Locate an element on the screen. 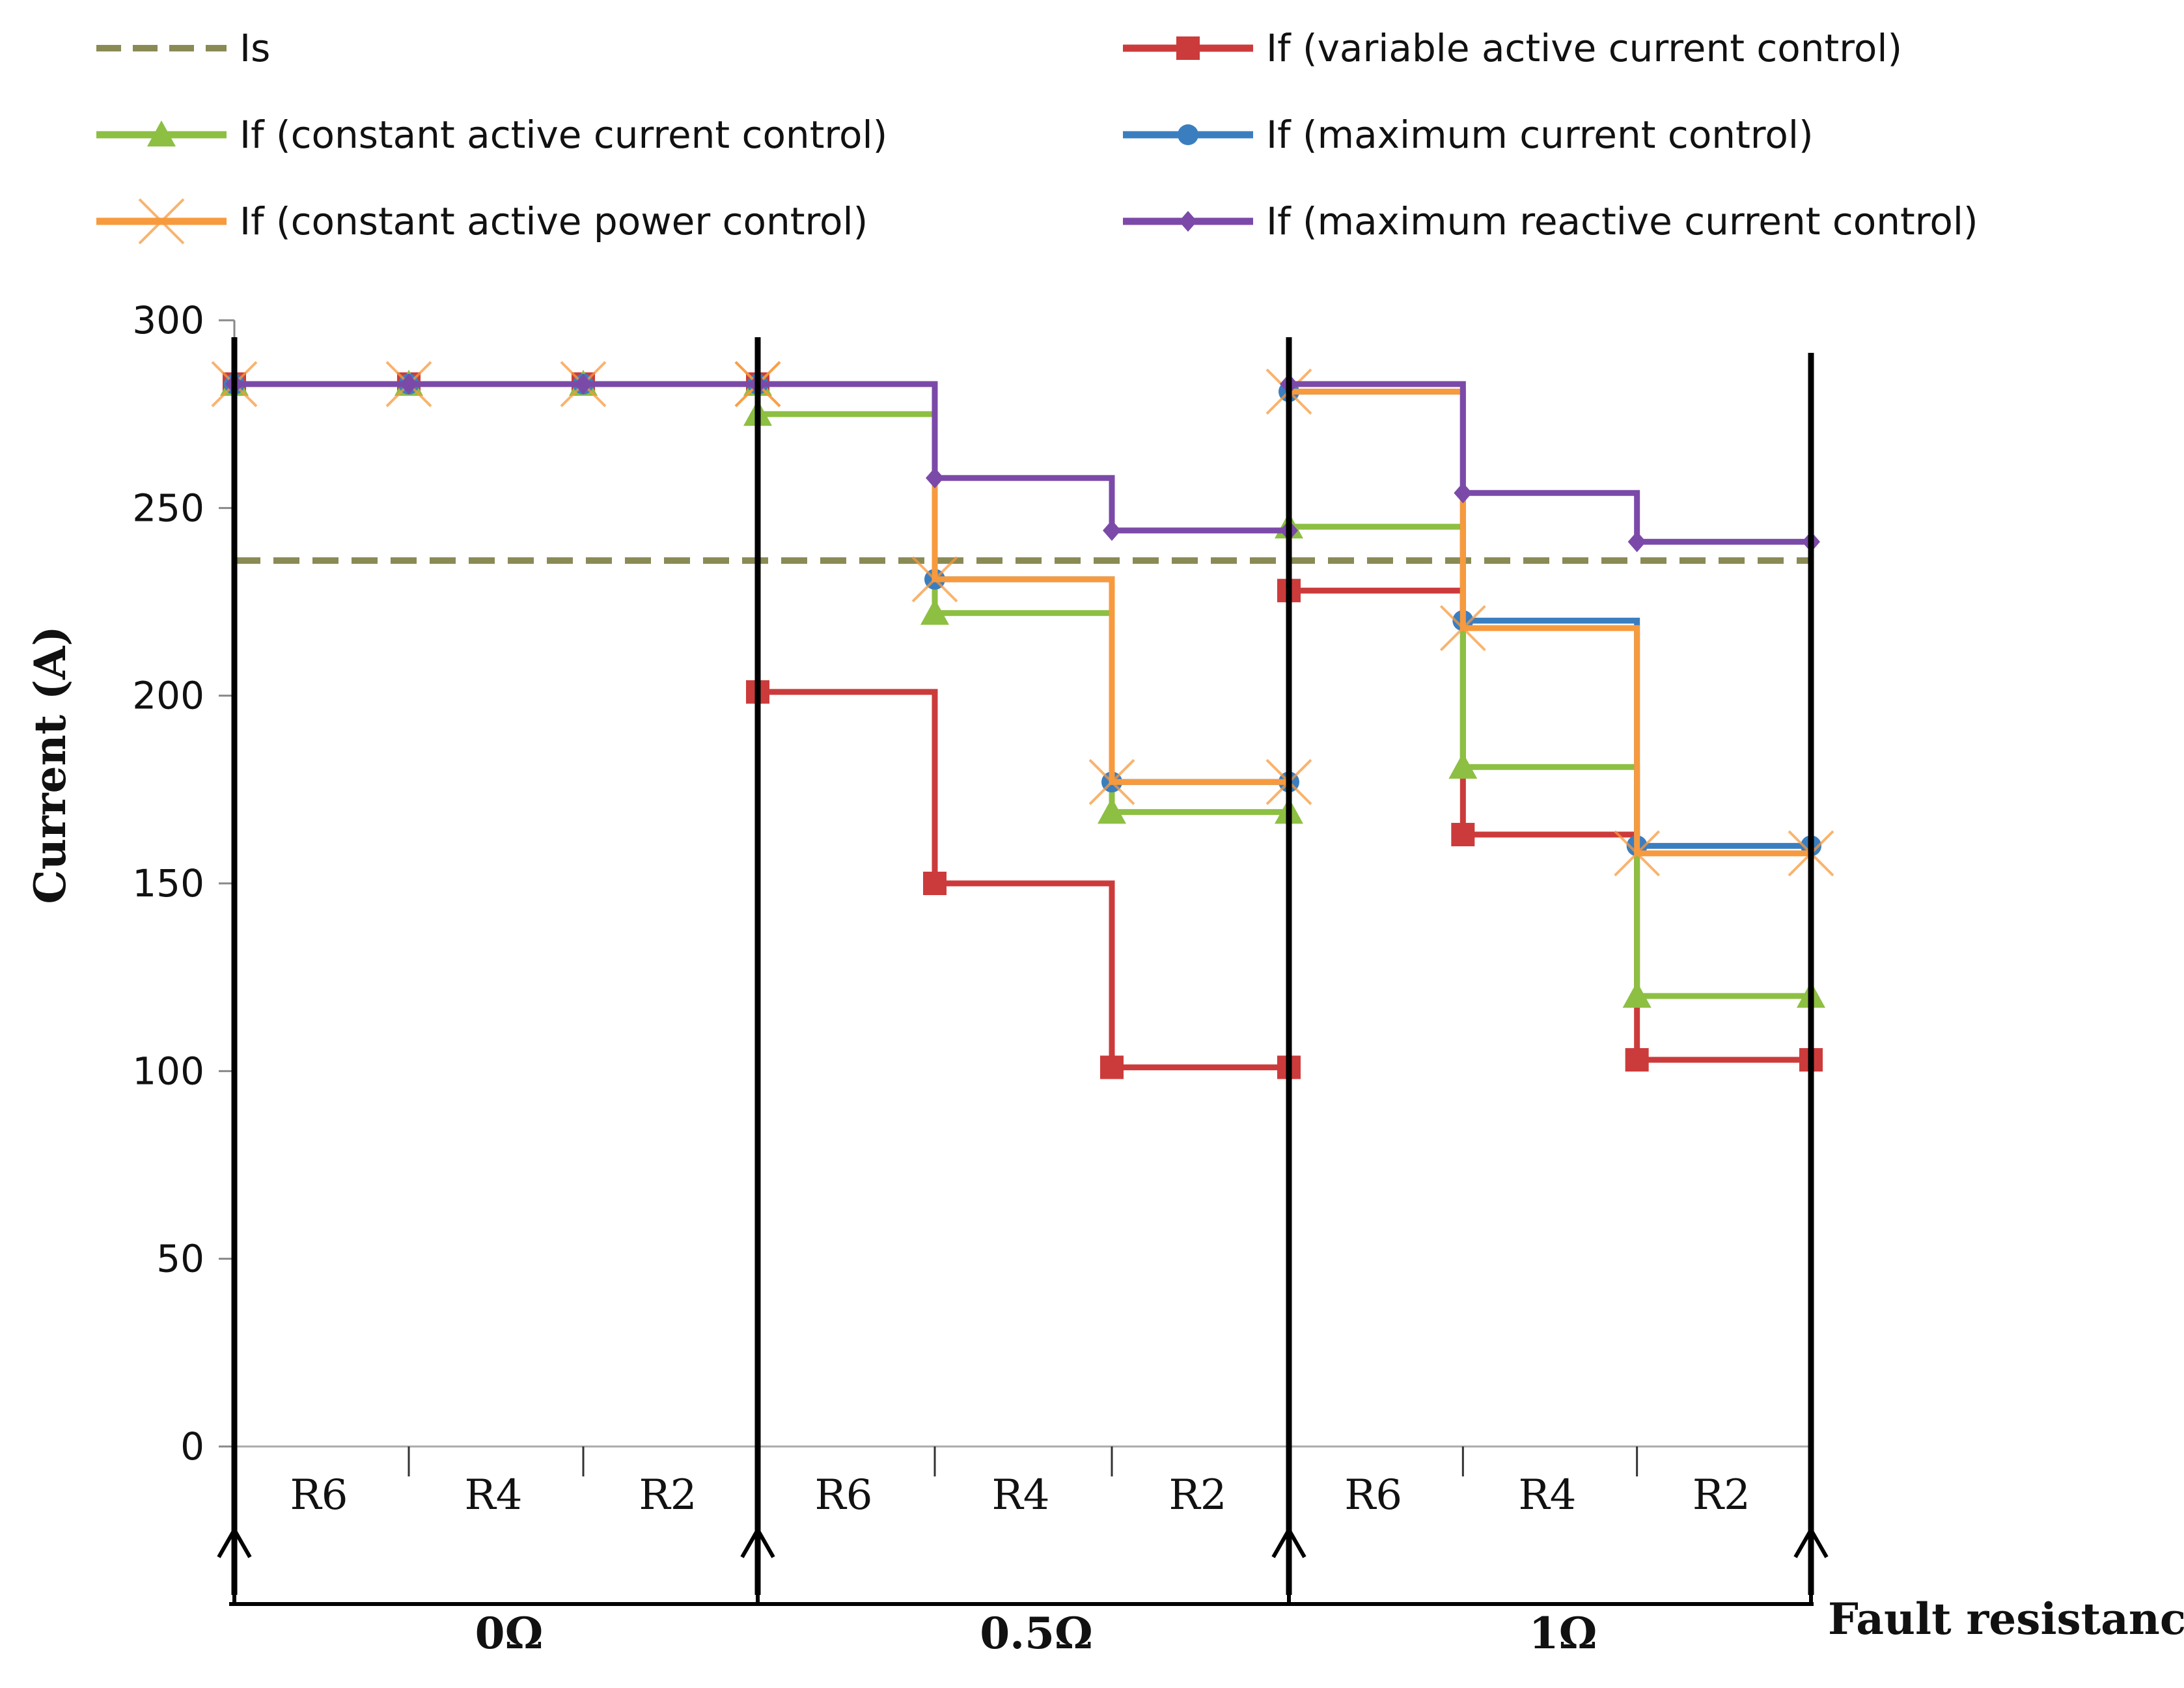 The image size is (2184, 1688). y-tick-label: 200 is located at coordinates (168, 696).